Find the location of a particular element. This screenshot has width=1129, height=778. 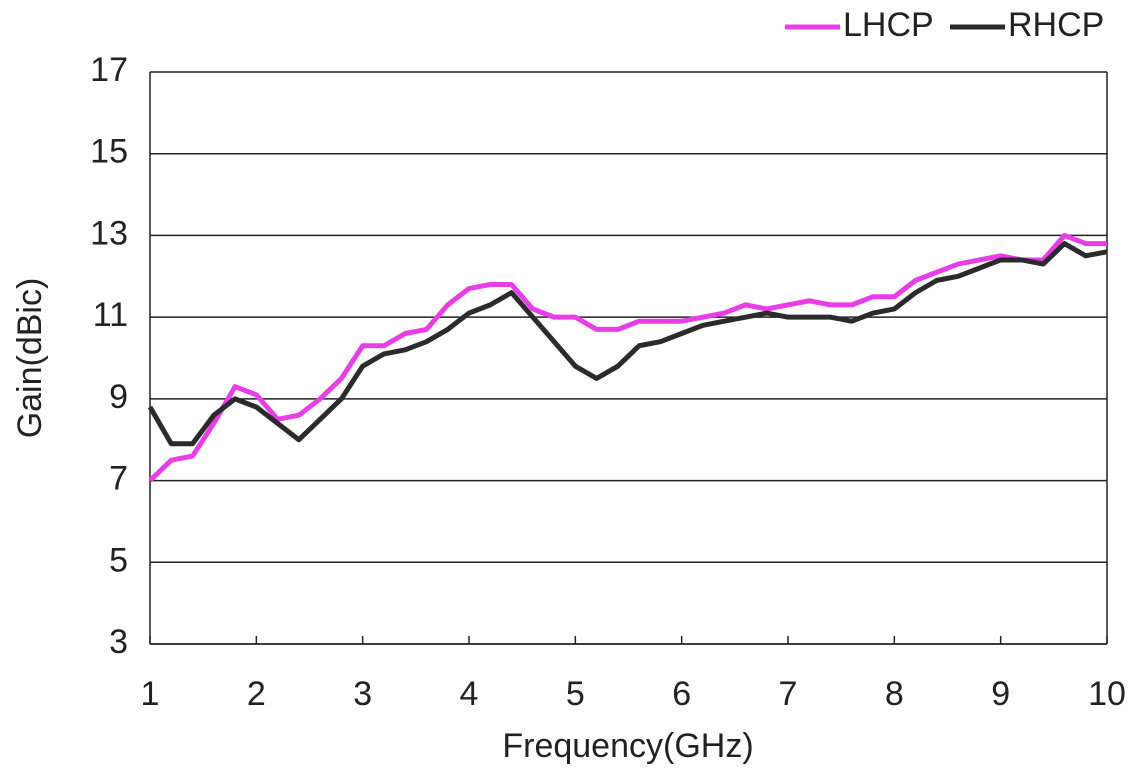

y-tick-label: 13 is located at coordinates (109, 233).